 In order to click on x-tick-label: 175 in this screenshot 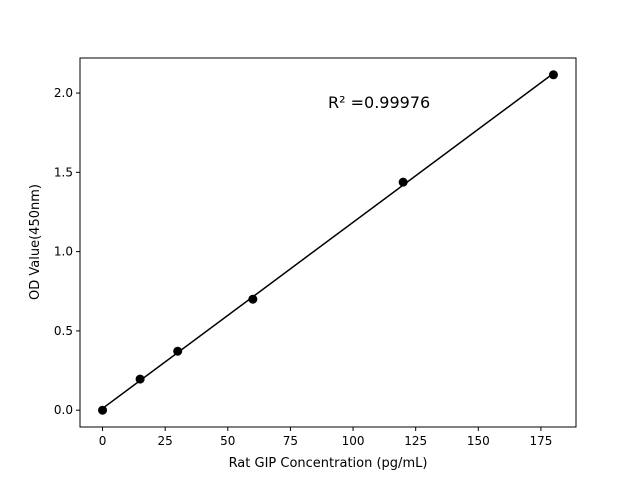, I will do `click(540, 441)`.